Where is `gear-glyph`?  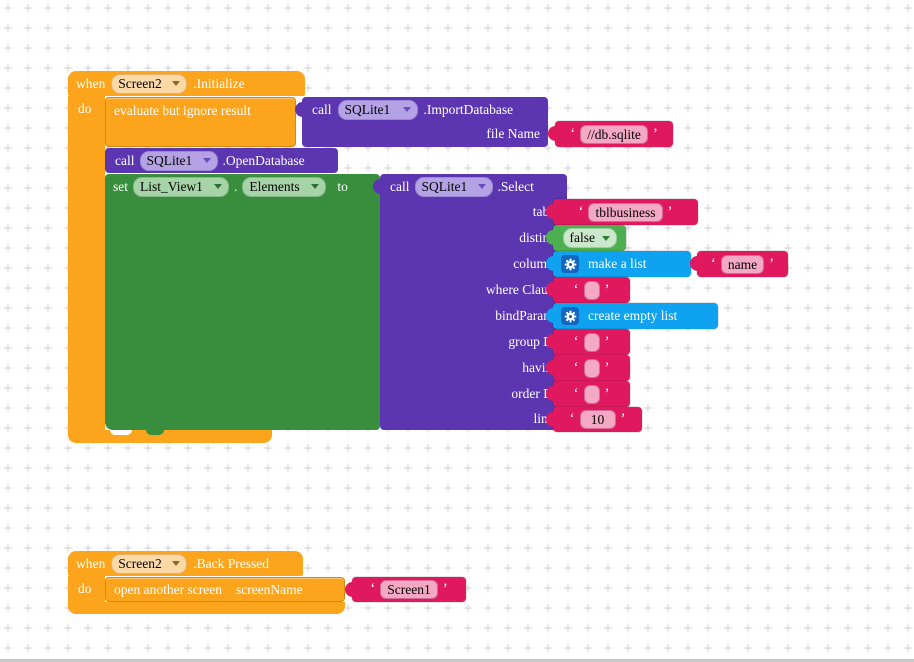 gear-glyph is located at coordinates (570, 316).